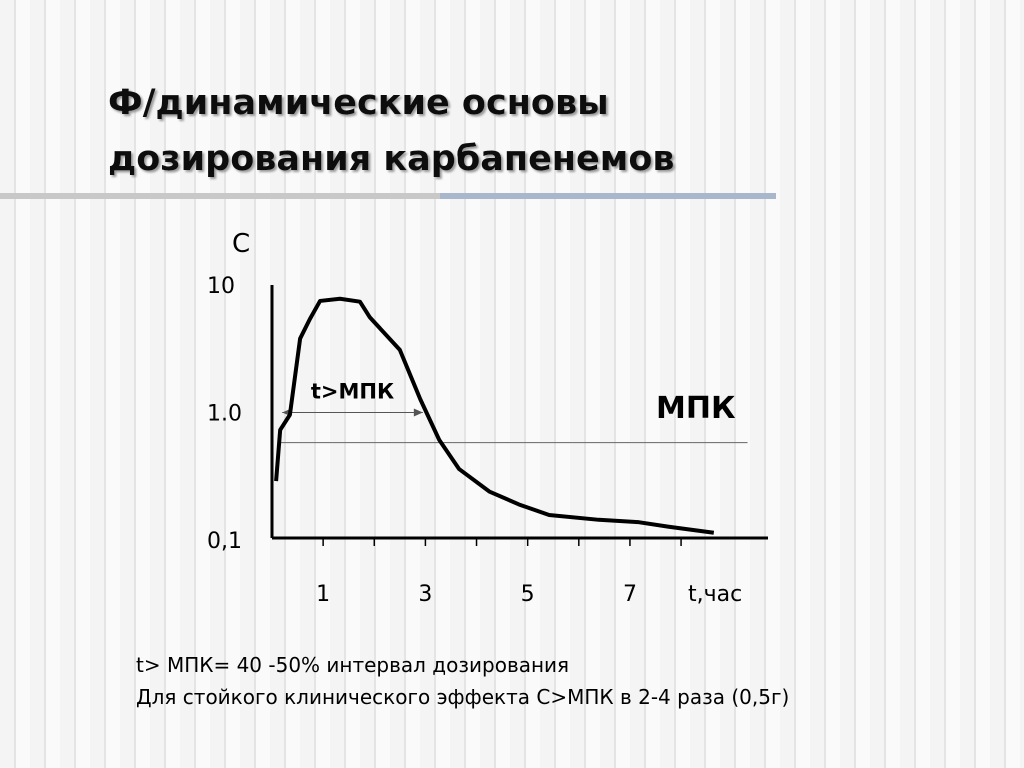  Describe the element at coordinates (224, 541) in the screenshot. I see `y-tick-label: 0,1` at that location.